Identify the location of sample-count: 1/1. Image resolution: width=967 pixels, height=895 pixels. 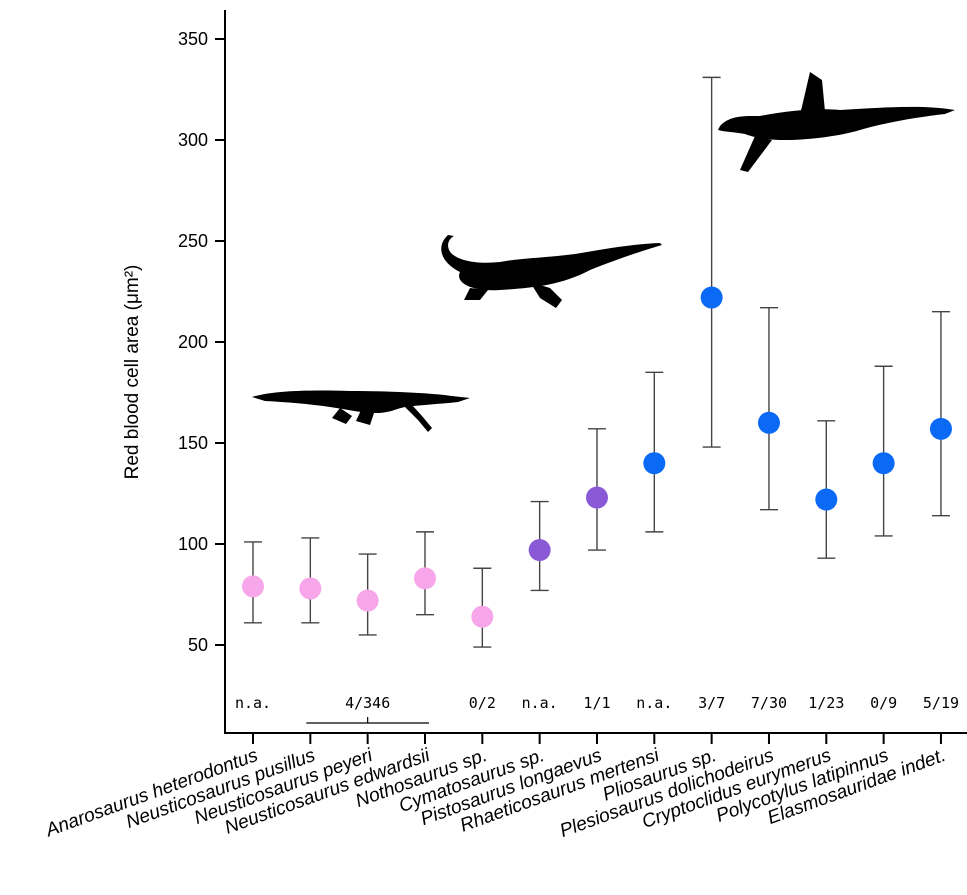
(596, 703).